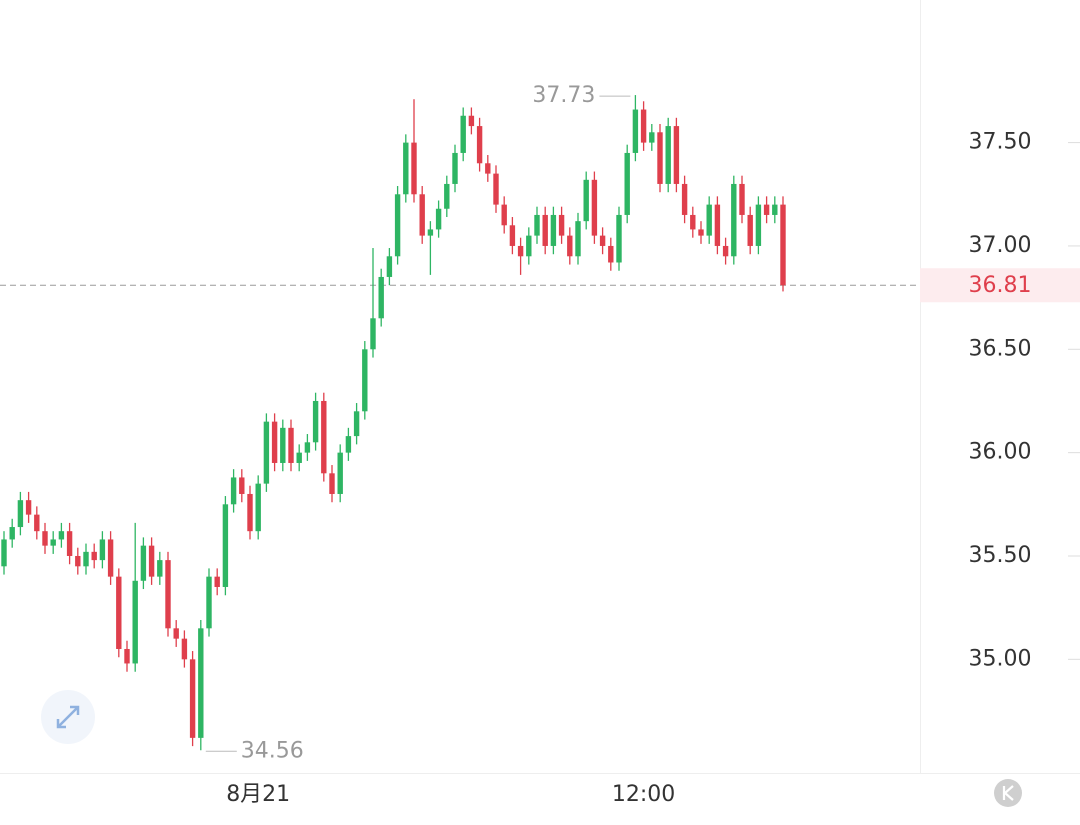 This screenshot has height=825, width=1080. What do you see at coordinates (1000, 452) in the screenshot?
I see `y-tick-label: 36.00` at bounding box center [1000, 452].